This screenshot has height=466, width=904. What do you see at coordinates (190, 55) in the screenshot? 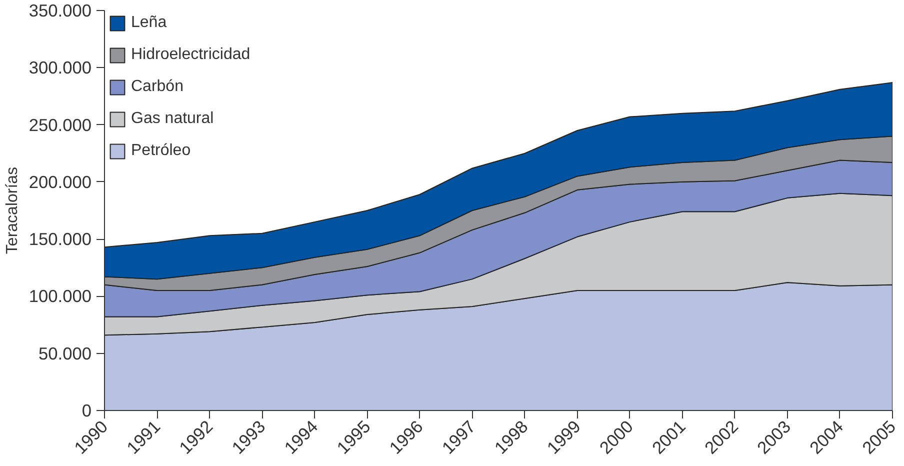
I see `legend-label: Hidroelectricidad` at bounding box center [190, 55].